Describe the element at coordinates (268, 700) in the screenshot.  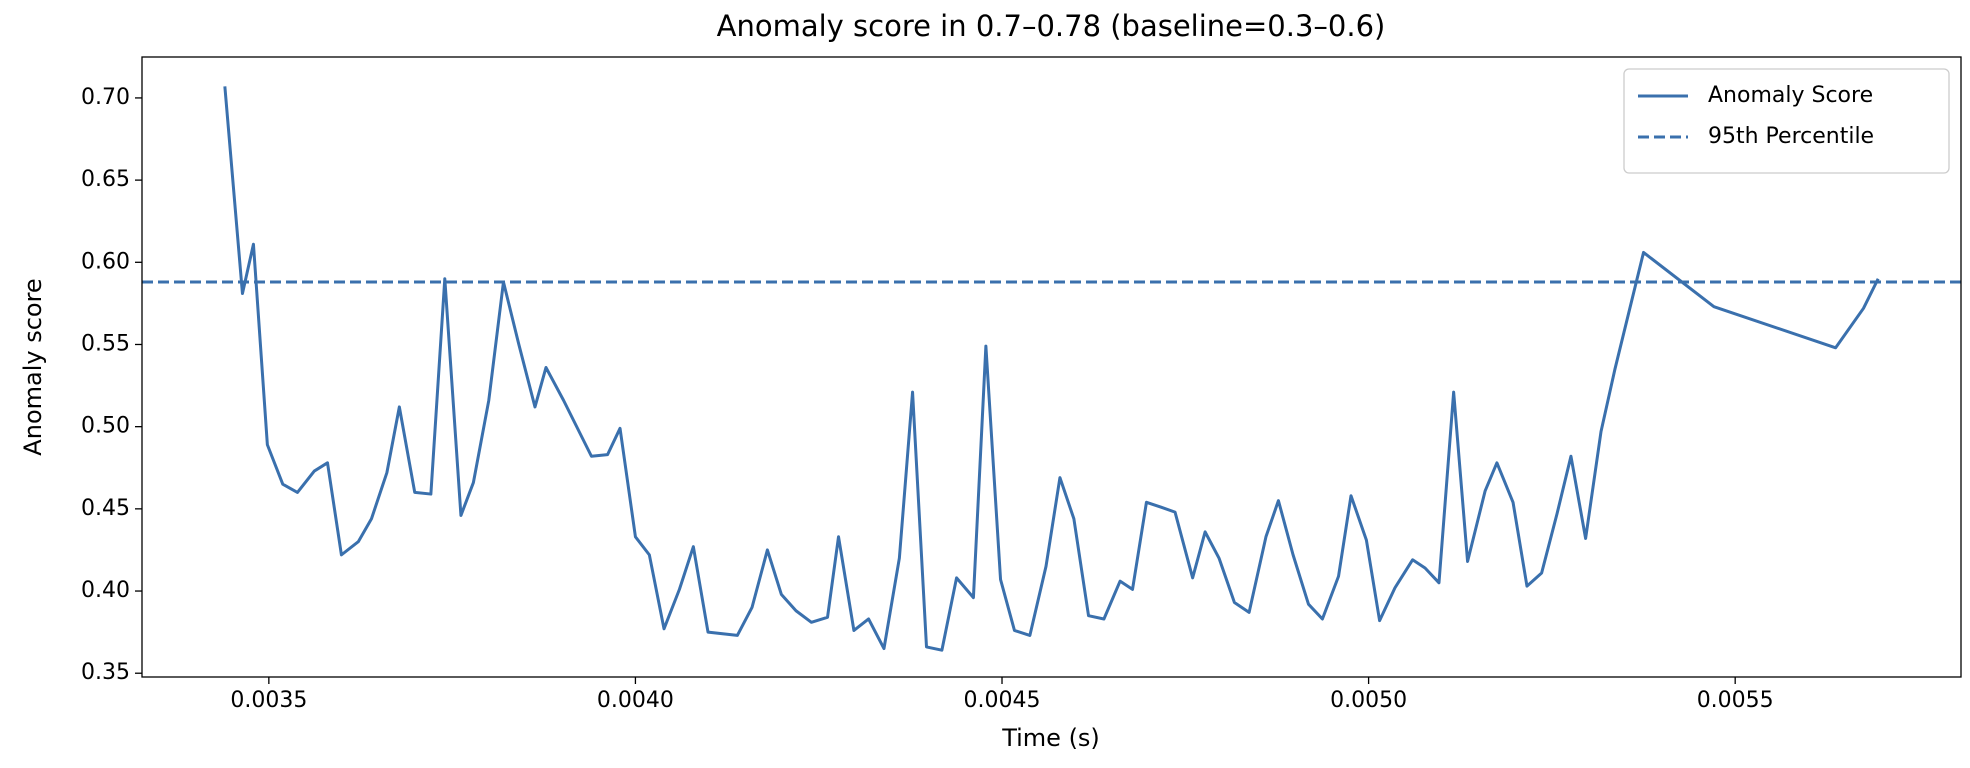
I see `x-tick-label: 0.0035` at that location.